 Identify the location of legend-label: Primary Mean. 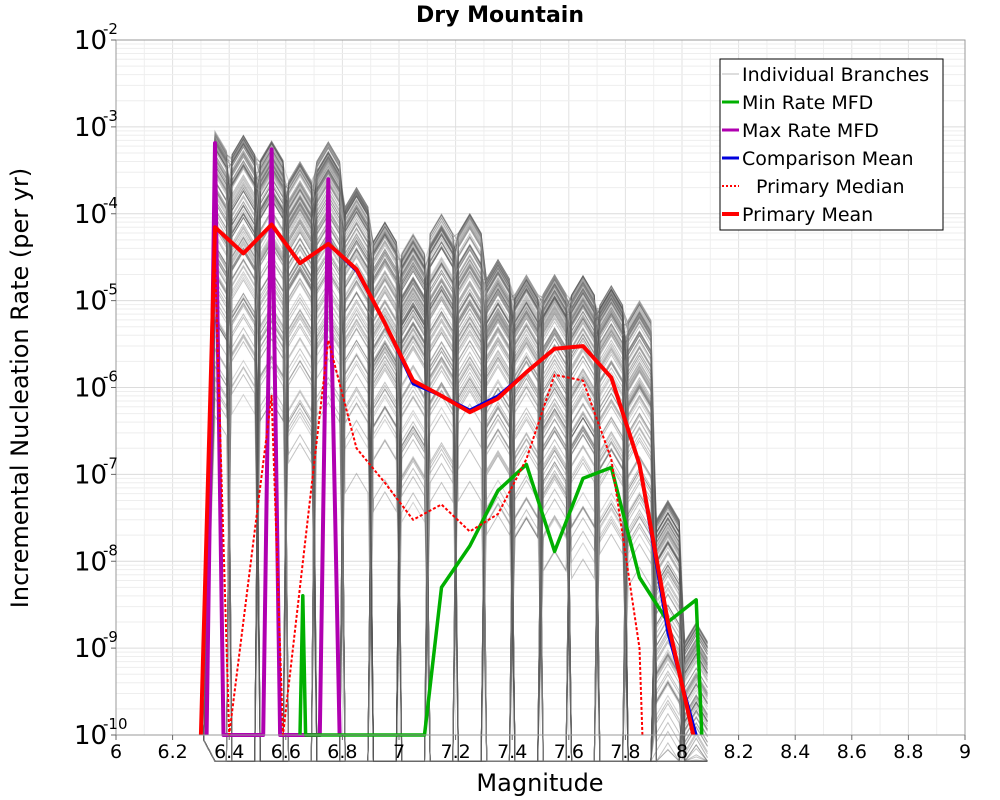
(807, 215).